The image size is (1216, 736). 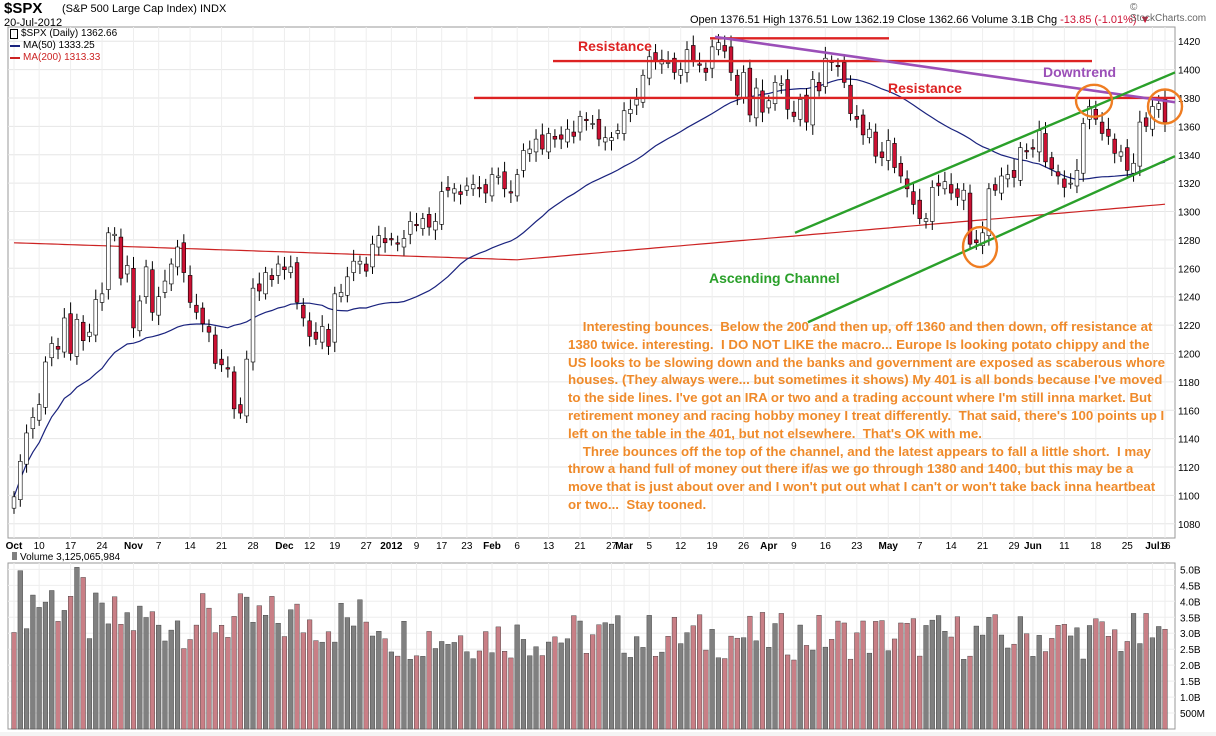 What do you see at coordinates (874, 20) in the screenshot?
I see `low-value: 1362.19` at bounding box center [874, 20].